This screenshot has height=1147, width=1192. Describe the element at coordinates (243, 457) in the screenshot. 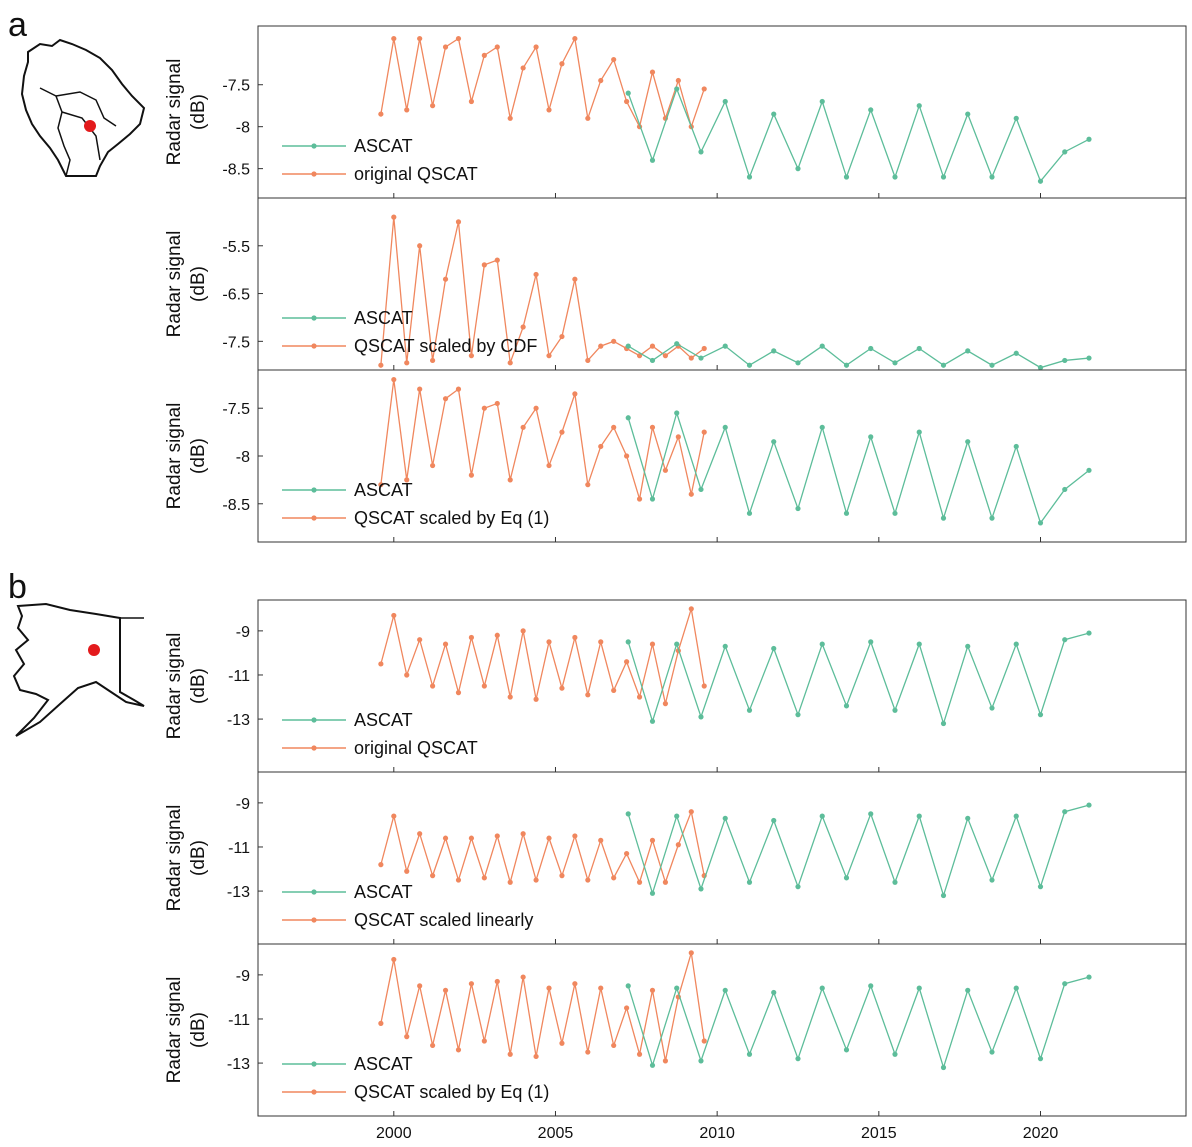

I see `y-tick-label: -8` at that location.